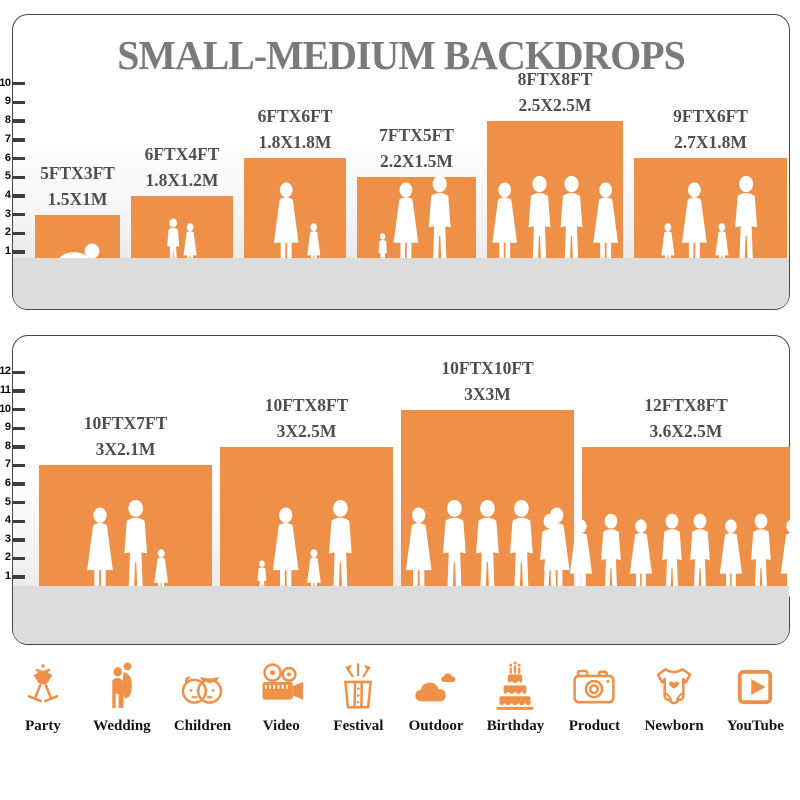  I want to click on bar-label: 10FTX8FT 3X2.5M, so click(307, 418).